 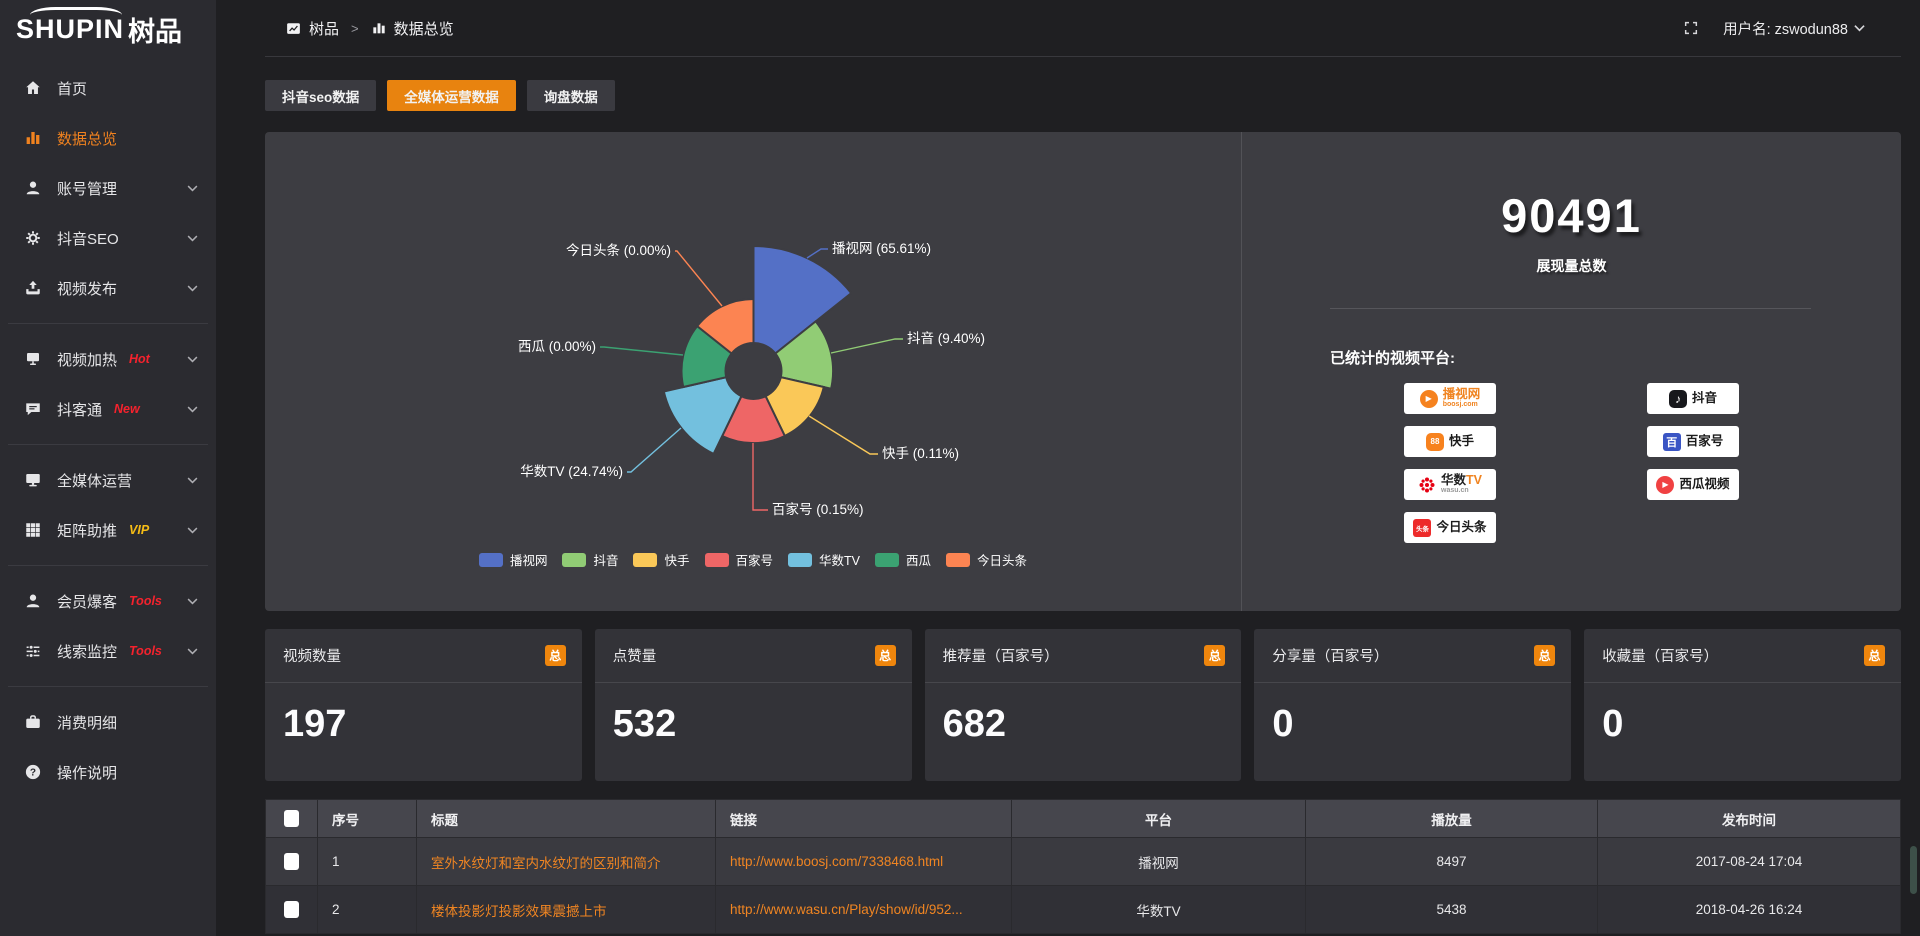 What do you see at coordinates (986, 559) in the screenshot?
I see `legend-item-今日头条: 今日头条` at bounding box center [986, 559].